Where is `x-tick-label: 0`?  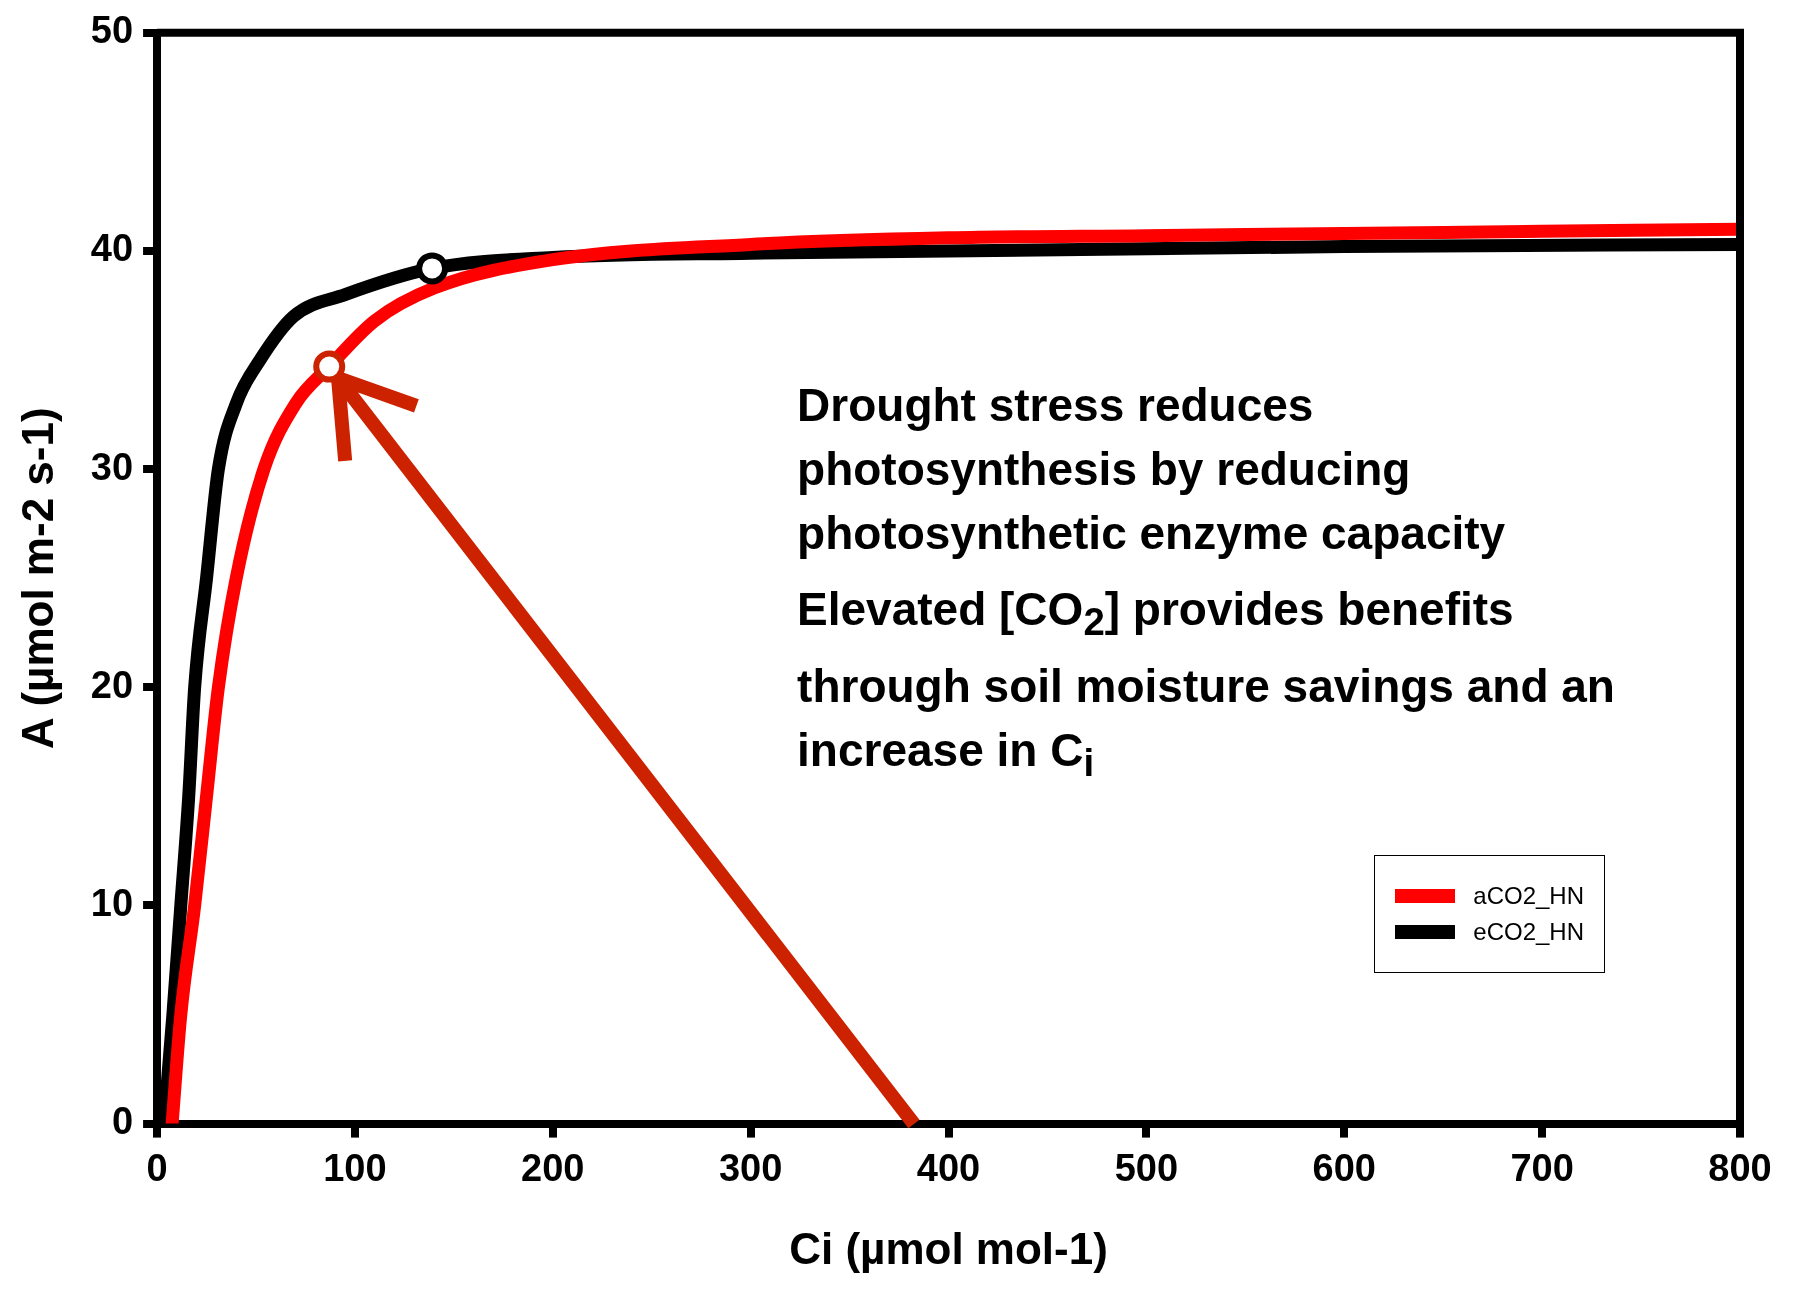 x-tick-label: 0 is located at coordinates (157, 1167).